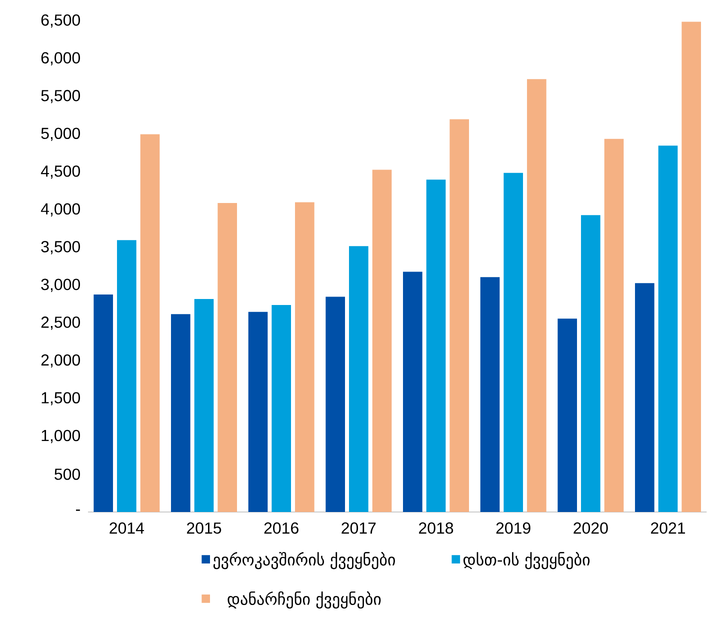  Describe the element at coordinates (667, 528) in the screenshot. I see `x-tick-label: 2021` at that location.